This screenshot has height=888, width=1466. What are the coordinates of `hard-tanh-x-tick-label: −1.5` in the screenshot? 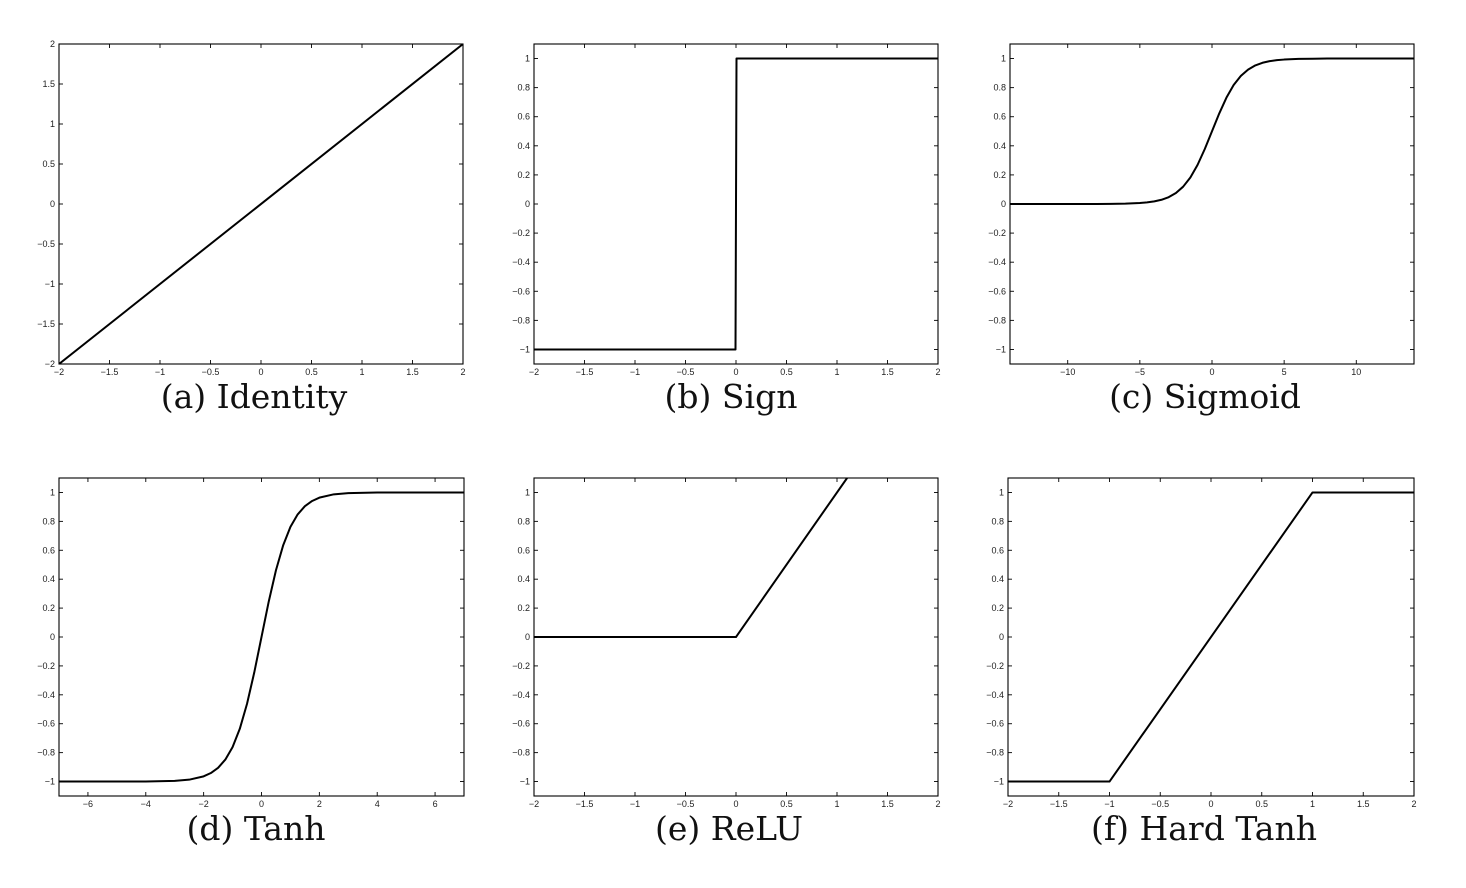 It's located at (1059, 804).